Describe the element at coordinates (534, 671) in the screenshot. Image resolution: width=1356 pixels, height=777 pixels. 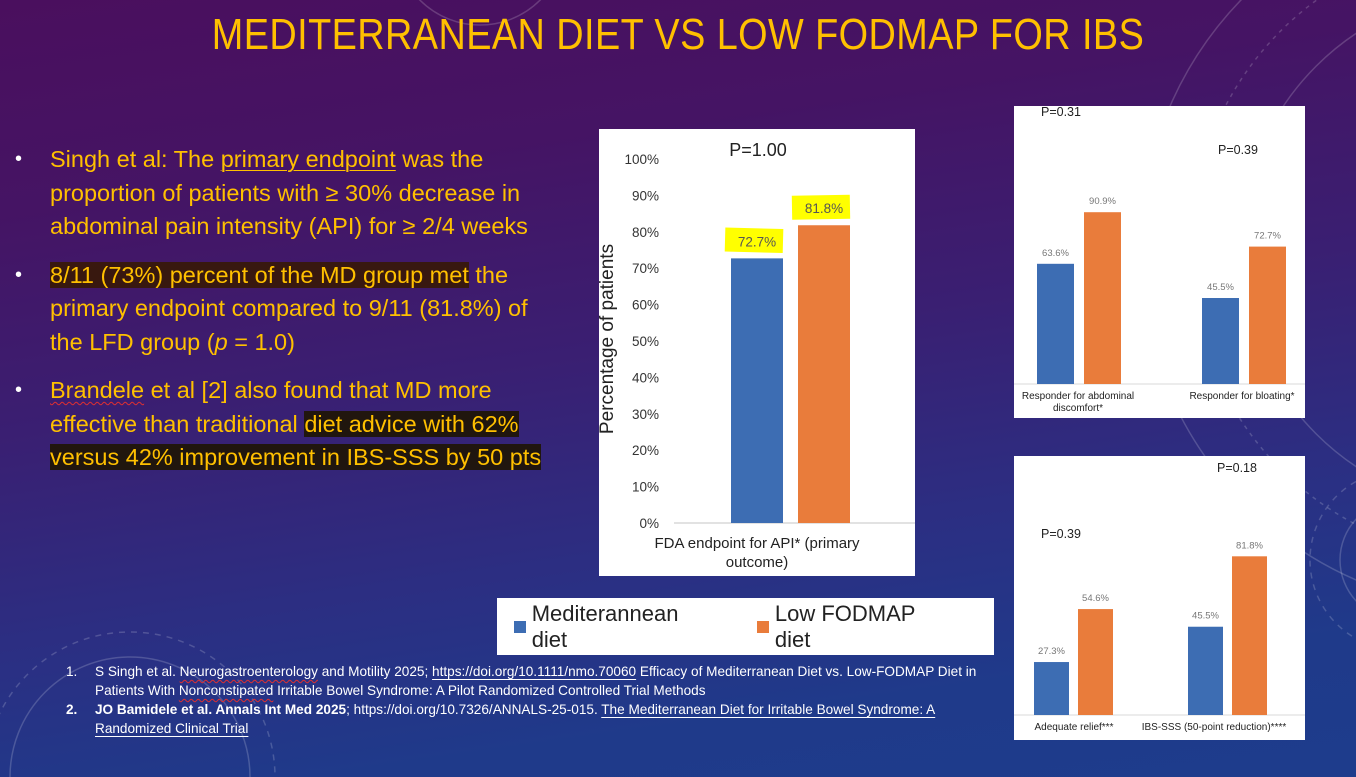
I see `text-run-underline: https://doi.org/10.1111/nmo.70060` at that location.